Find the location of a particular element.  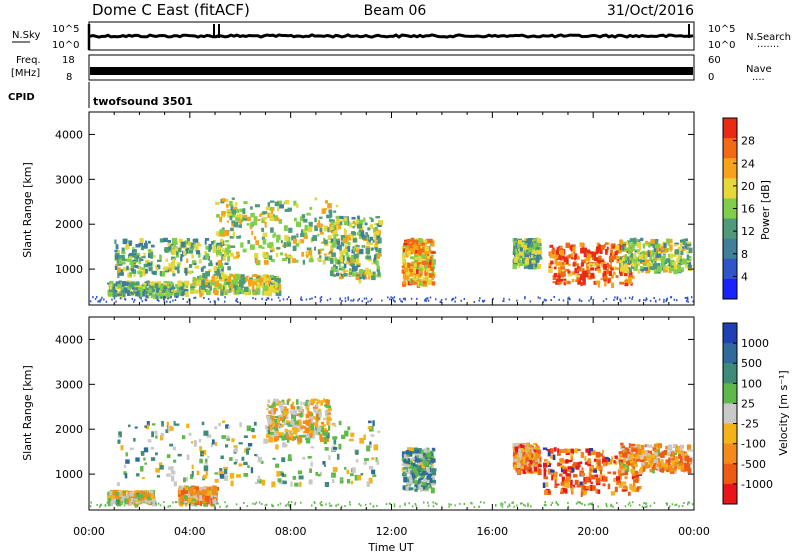

nsky-tick-top: 10^5 is located at coordinates (65, 29).